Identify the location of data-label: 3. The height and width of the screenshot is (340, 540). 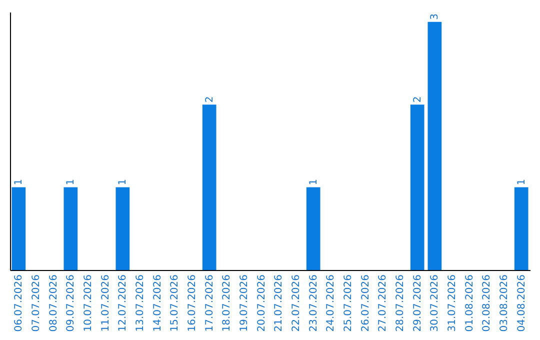
(435, 17).